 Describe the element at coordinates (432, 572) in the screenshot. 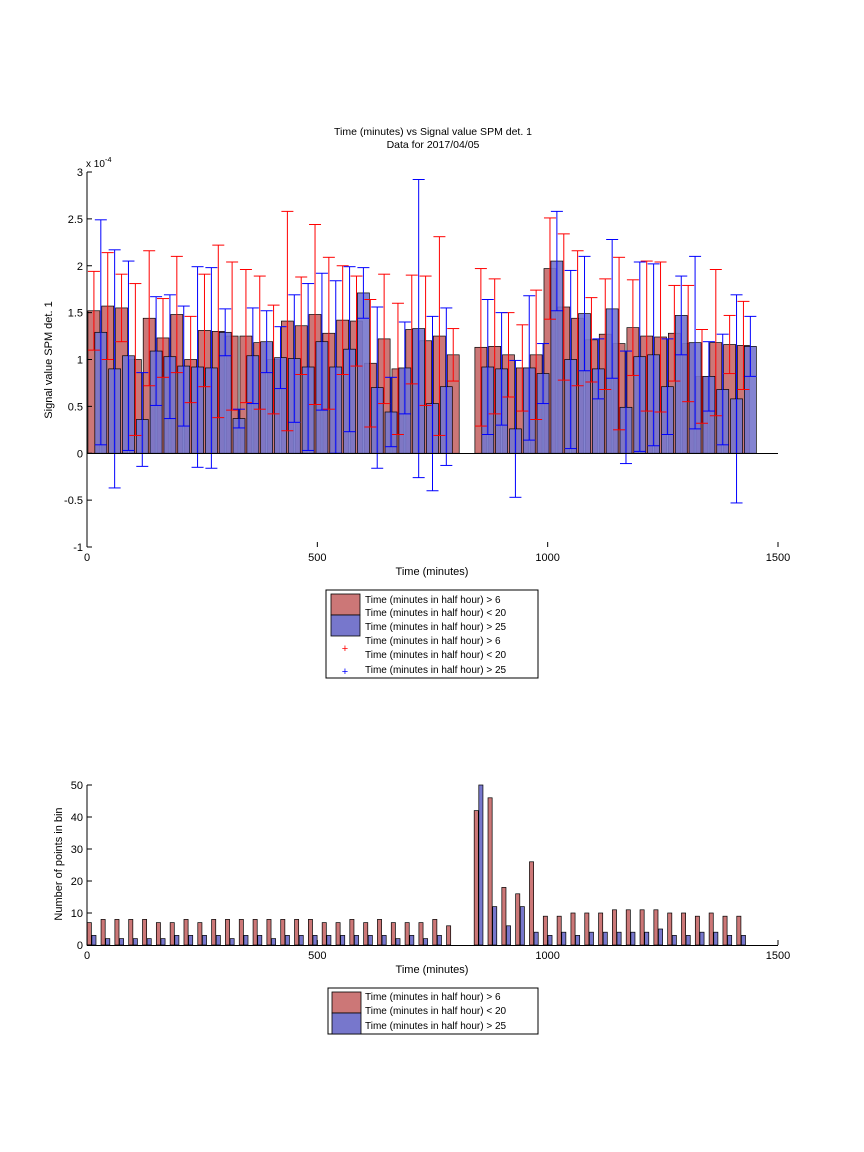

I see `signal-chart-x-axis-label: Time (minutes)` at that location.